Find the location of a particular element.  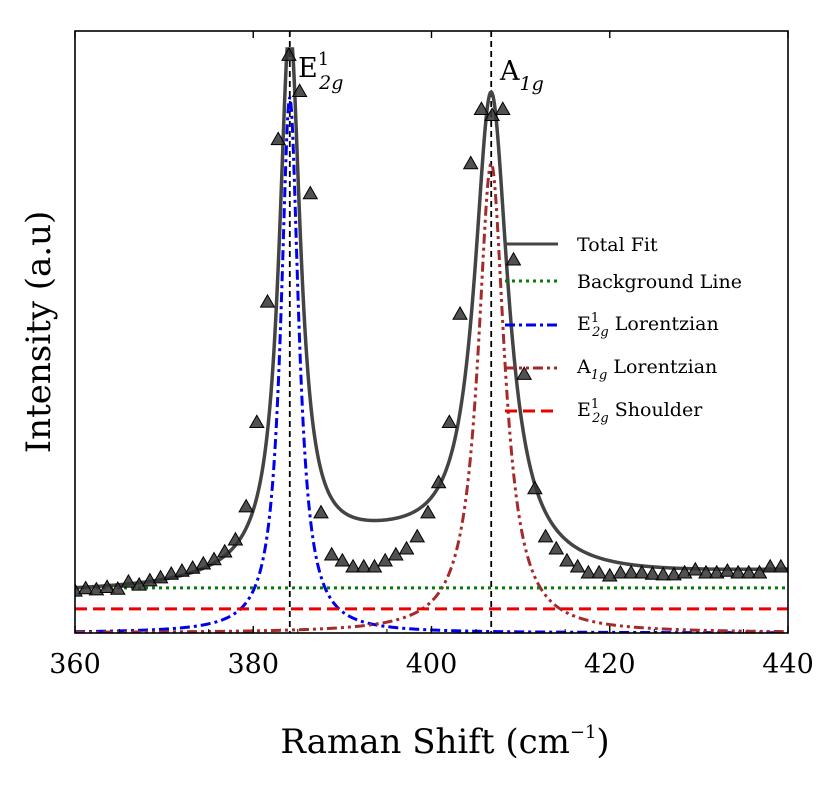

x-tick-label-2: 400 is located at coordinates (432, 664).